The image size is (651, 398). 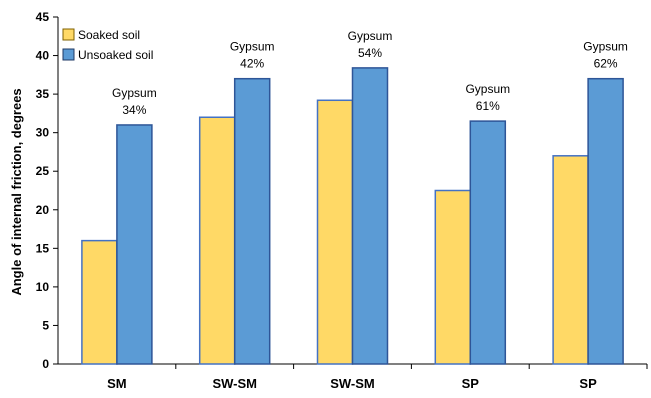 What do you see at coordinates (47, 190) in the screenshot?
I see `y-ticks: 0 5 10 15 20 25 30 35 40 45` at bounding box center [47, 190].